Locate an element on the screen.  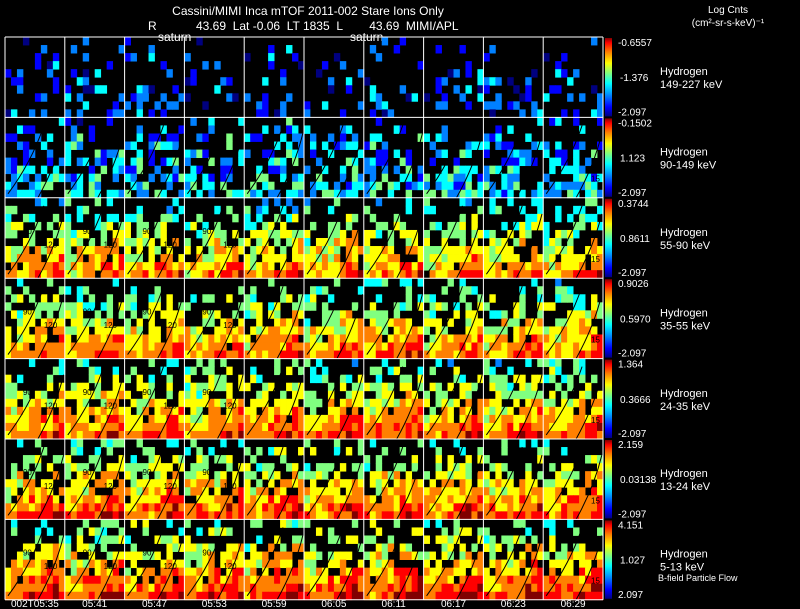
row-energy-label: 149-227 keV is located at coordinates (691, 85).